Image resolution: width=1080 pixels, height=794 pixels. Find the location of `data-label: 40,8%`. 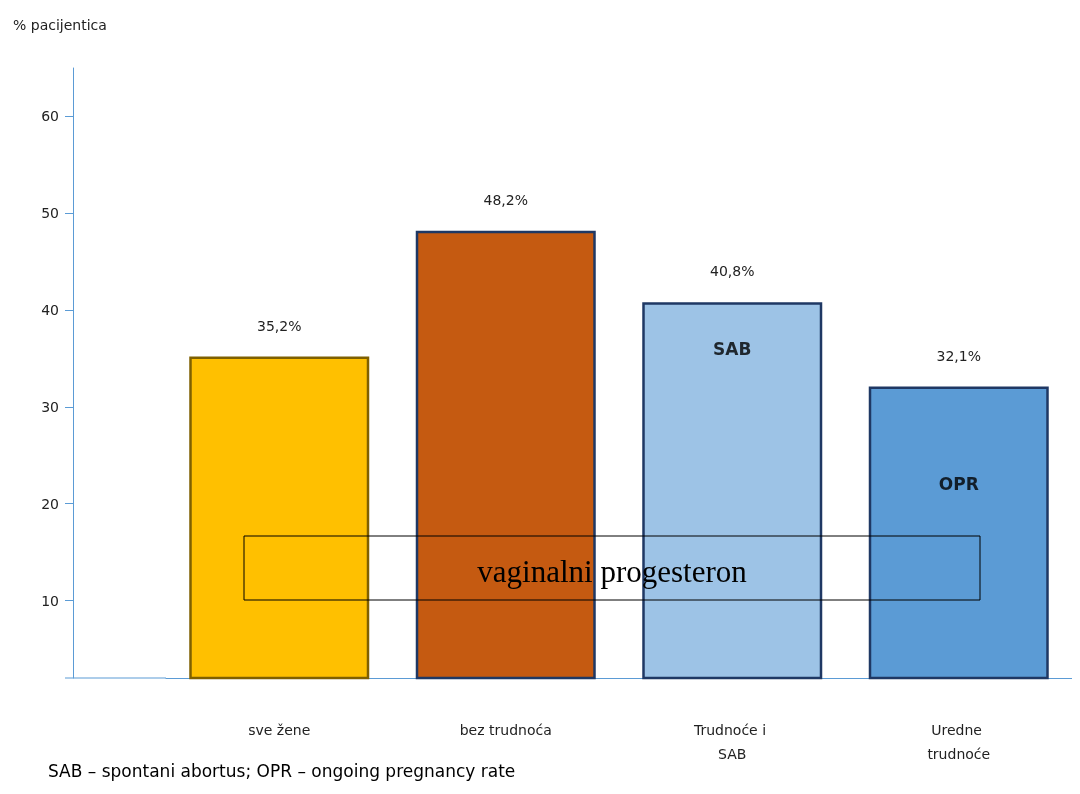

data-label: 40,8% is located at coordinates (732, 271).